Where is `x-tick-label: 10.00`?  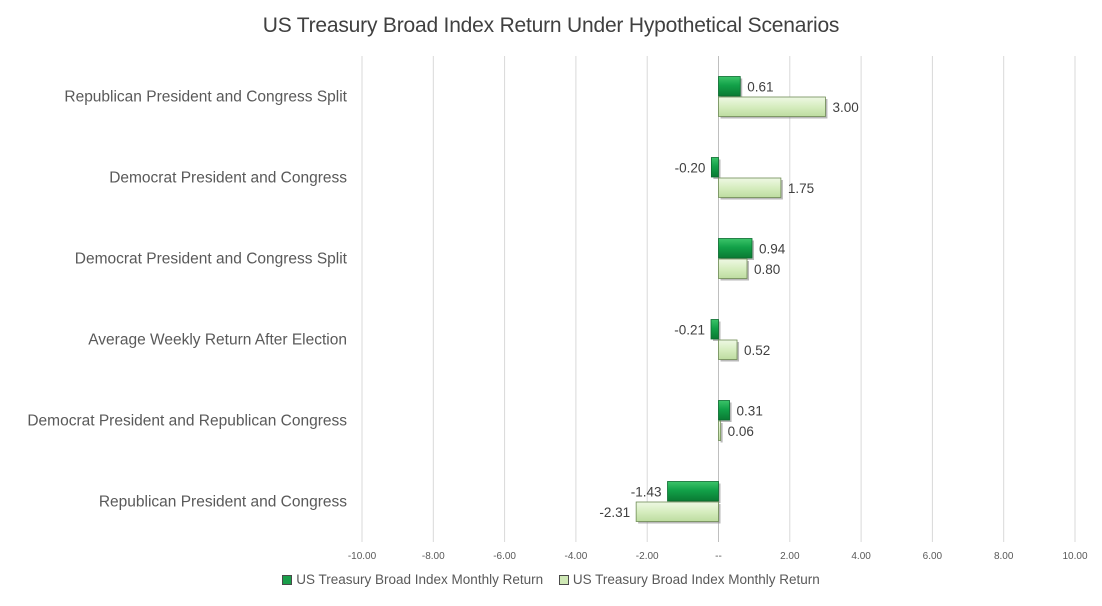 x-tick-label: 10.00 is located at coordinates (1074, 556).